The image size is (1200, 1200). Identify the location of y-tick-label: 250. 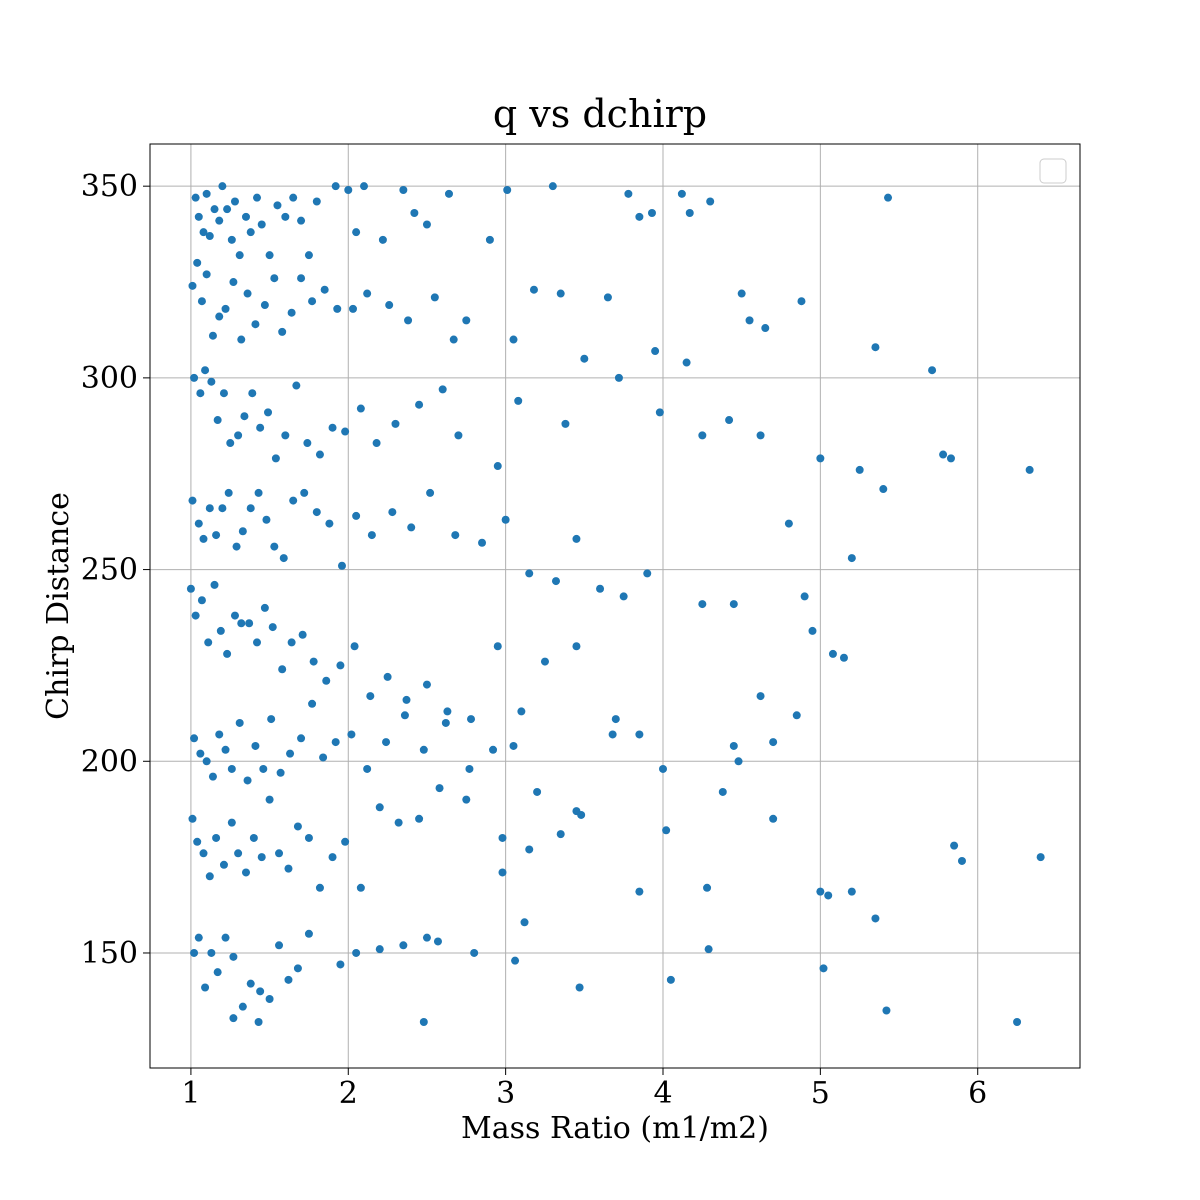
(109, 570).